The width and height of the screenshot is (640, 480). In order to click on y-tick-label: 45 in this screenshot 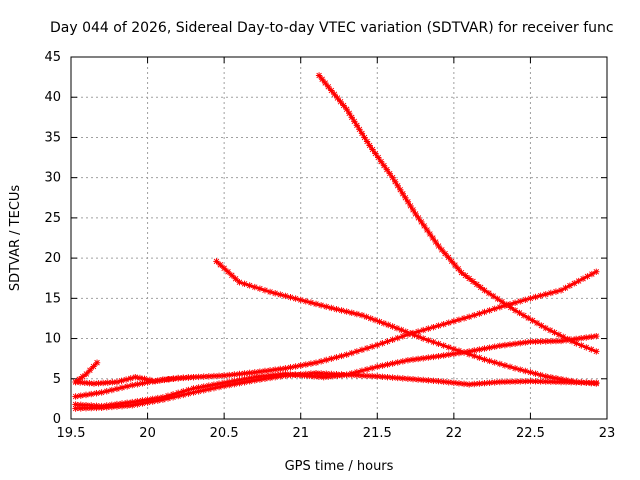, I will do `click(52, 57)`.